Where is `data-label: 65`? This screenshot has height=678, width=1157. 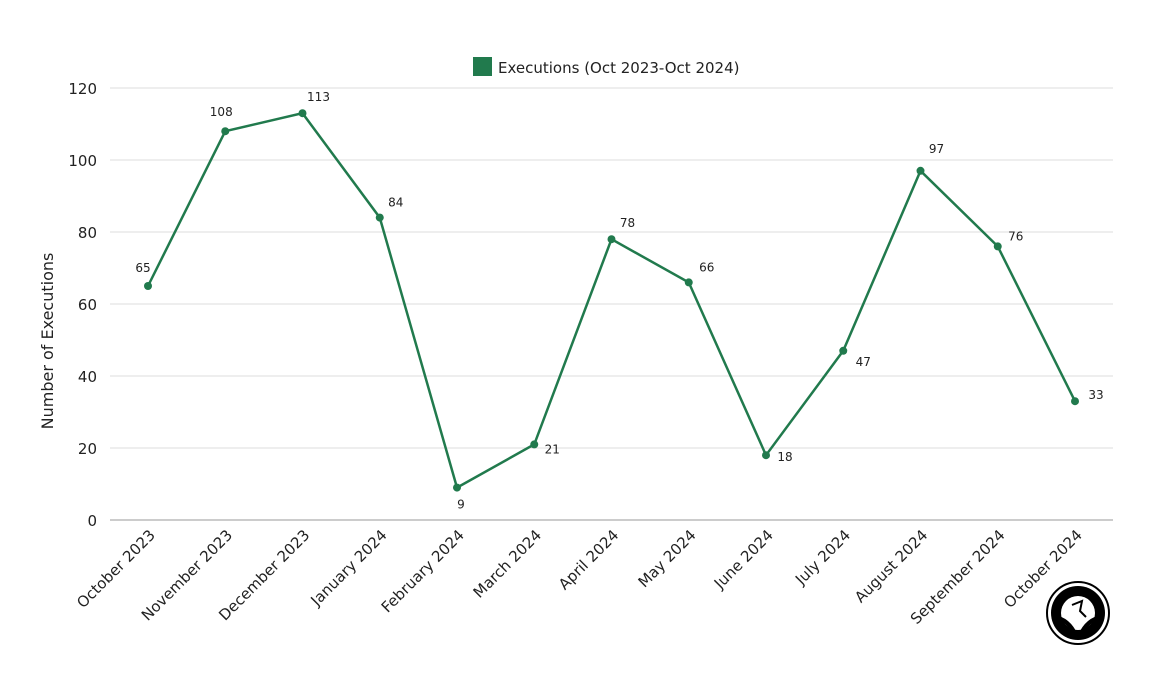 data-label: 65 is located at coordinates (142, 268).